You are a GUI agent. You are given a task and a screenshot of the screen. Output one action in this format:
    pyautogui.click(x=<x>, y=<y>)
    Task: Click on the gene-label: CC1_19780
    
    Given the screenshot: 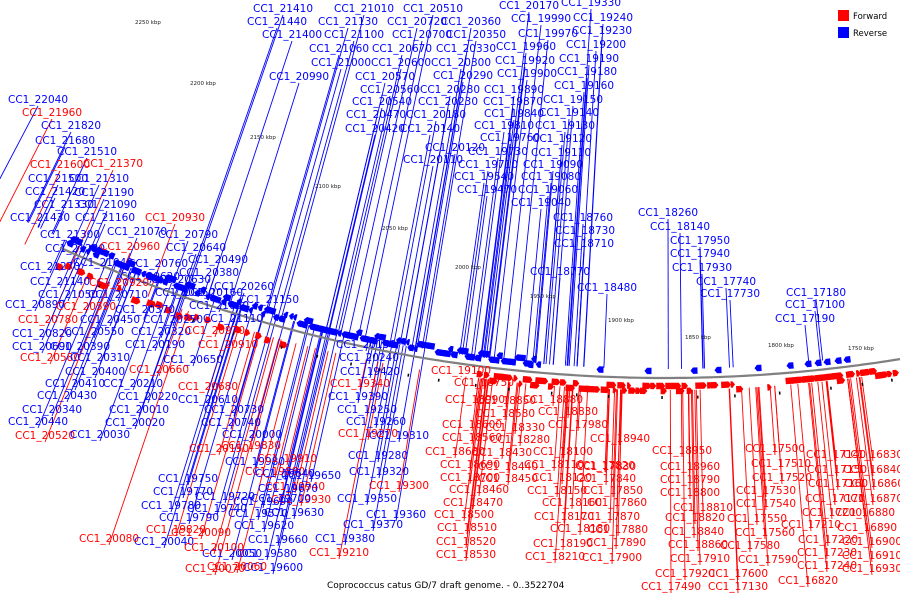 What is the action you would take?
    pyautogui.click(x=171, y=506)
    